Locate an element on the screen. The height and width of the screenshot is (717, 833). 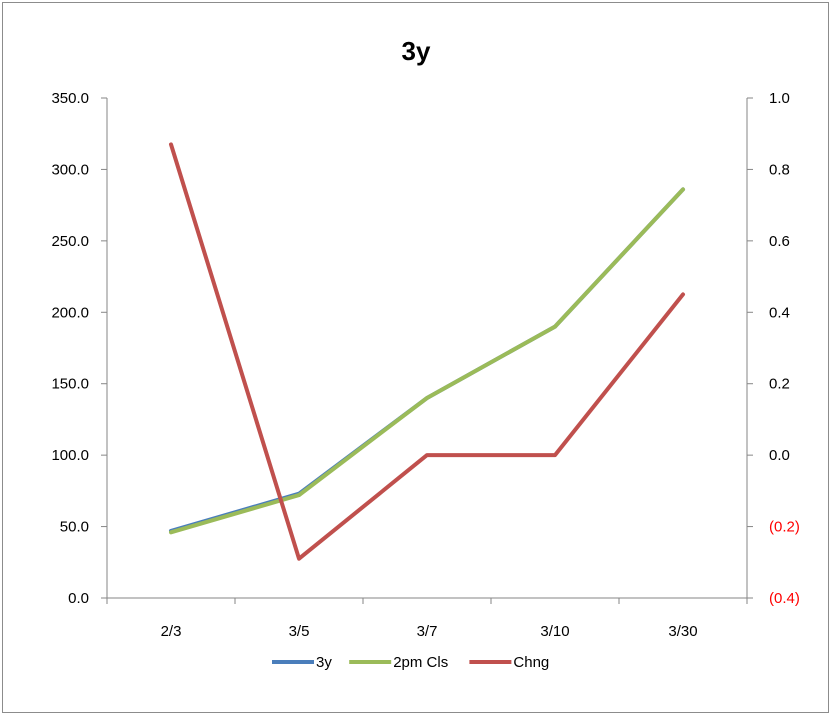
left-tick-label: 200.0 is located at coordinates (70, 312).